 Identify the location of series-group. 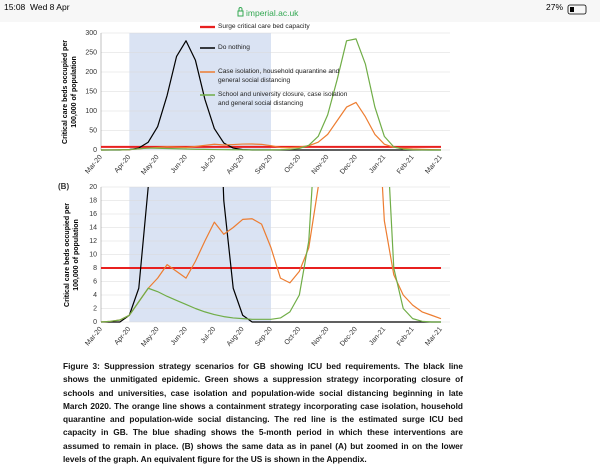
(271, 94).